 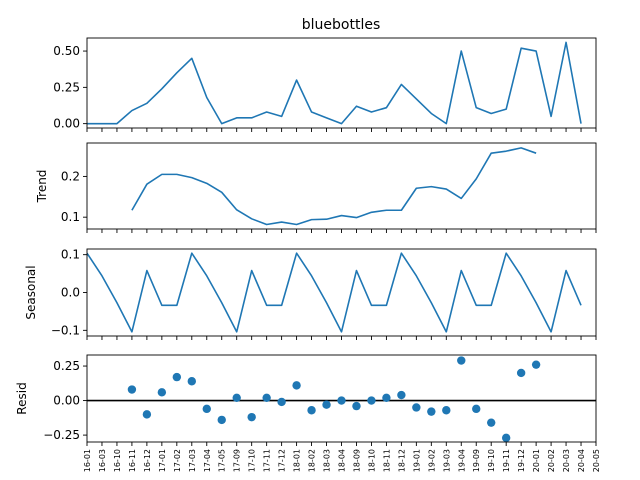 I want to click on resid-axis-label: Resid, so click(x=22, y=398).